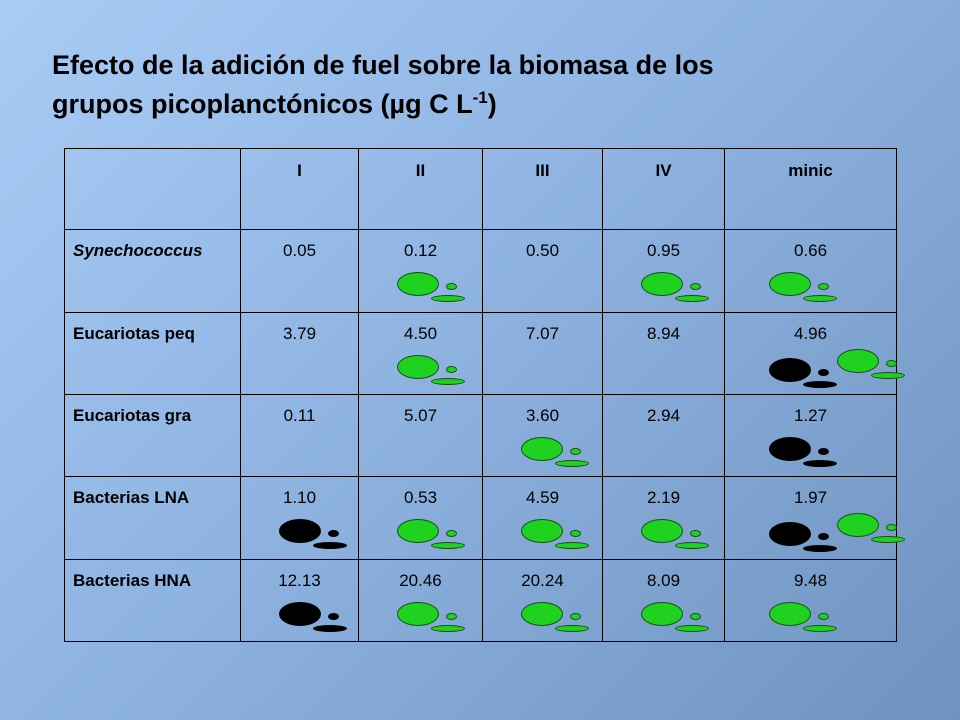 The width and height of the screenshot is (960, 720). What do you see at coordinates (299, 353) in the screenshot?
I see `value-cell: 3.79` at bounding box center [299, 353].